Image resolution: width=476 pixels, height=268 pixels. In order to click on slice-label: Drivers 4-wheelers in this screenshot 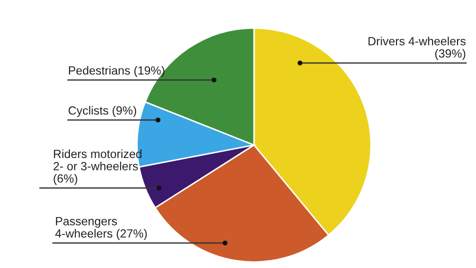, I will do `click(417, 41)`.